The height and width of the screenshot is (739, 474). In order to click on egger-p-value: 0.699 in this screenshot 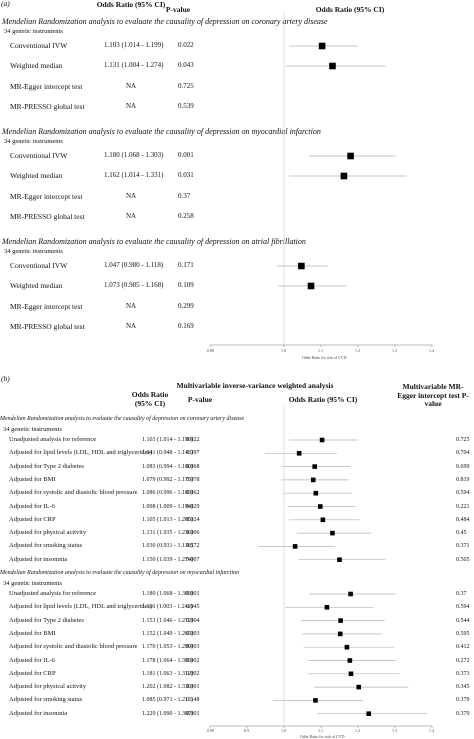, I will do `click(463, 466)`.